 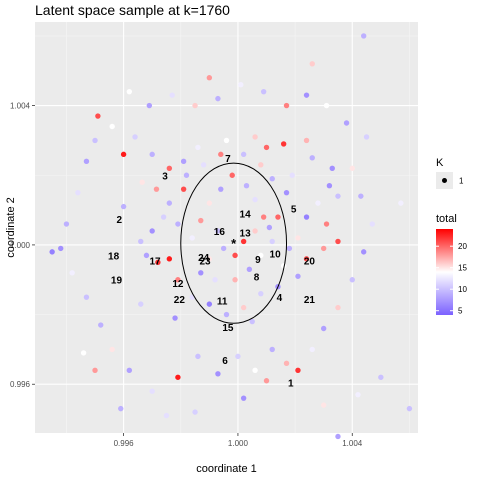 I want to click on cluster-label: 23, so click(x=206, y=262).